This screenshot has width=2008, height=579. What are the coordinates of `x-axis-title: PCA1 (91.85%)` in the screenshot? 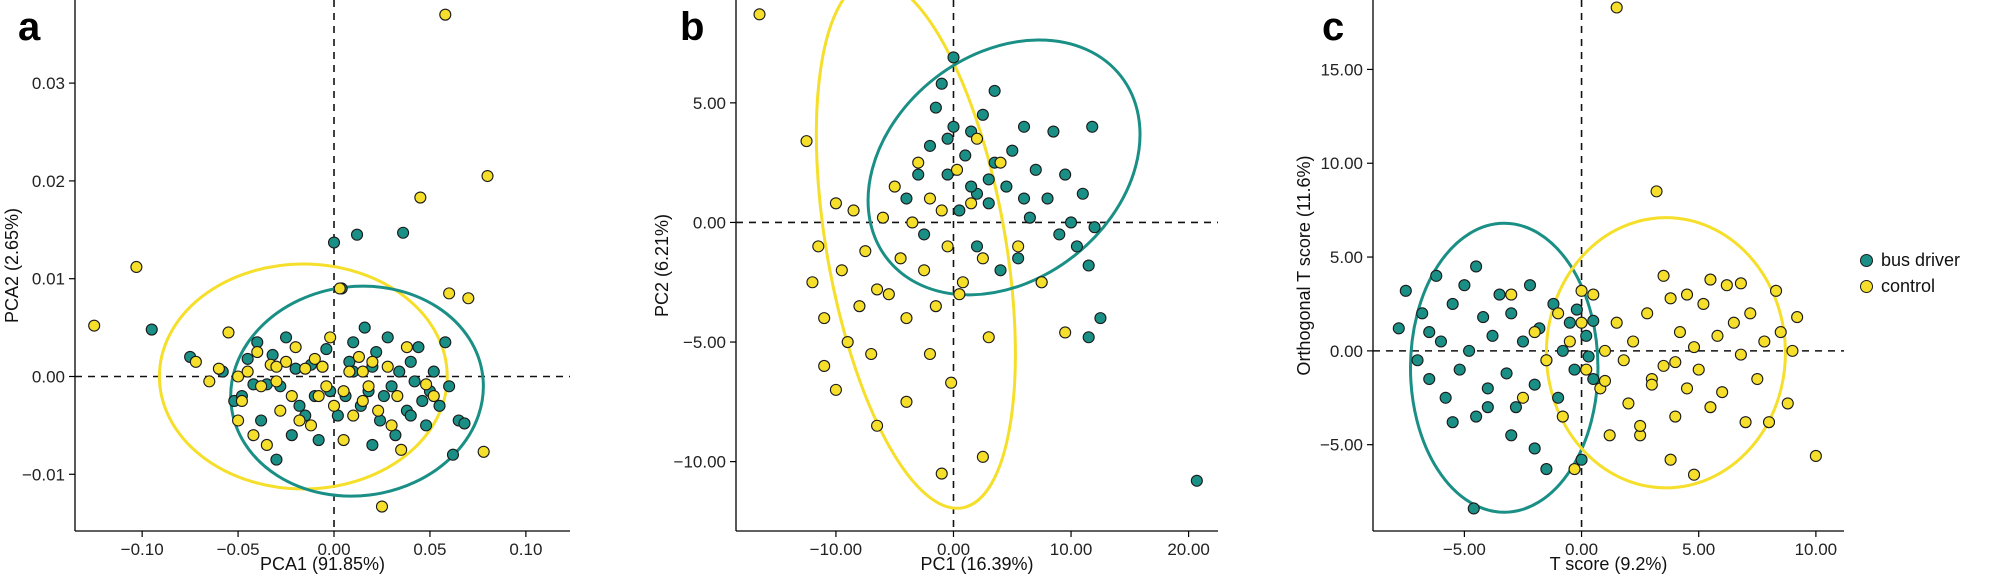 It's located at (322, 564).